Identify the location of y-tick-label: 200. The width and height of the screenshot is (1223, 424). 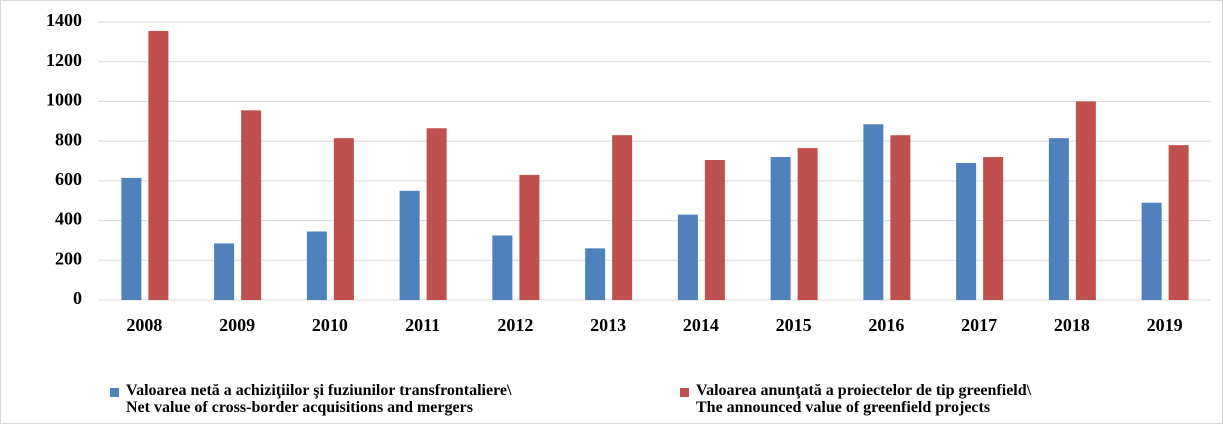
(68, 258).